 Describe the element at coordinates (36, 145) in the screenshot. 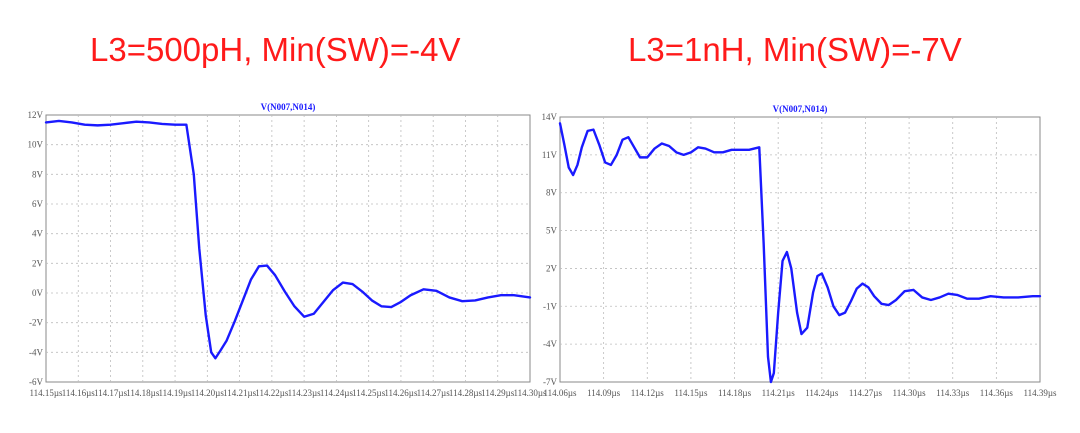

I see `y-tick-label: 10V` at that location.